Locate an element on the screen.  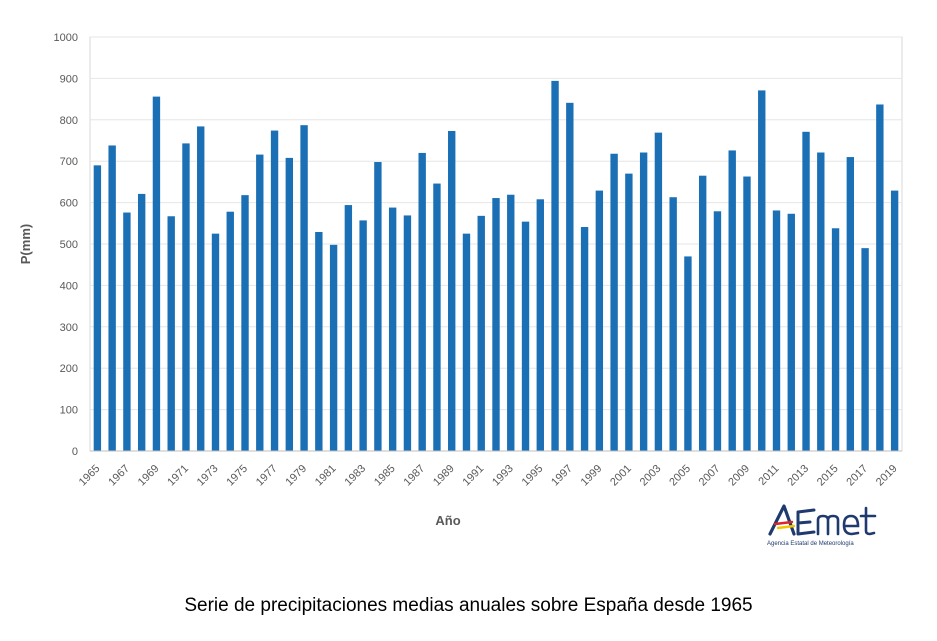
bar-2011 is located at coordinates (776, 330).